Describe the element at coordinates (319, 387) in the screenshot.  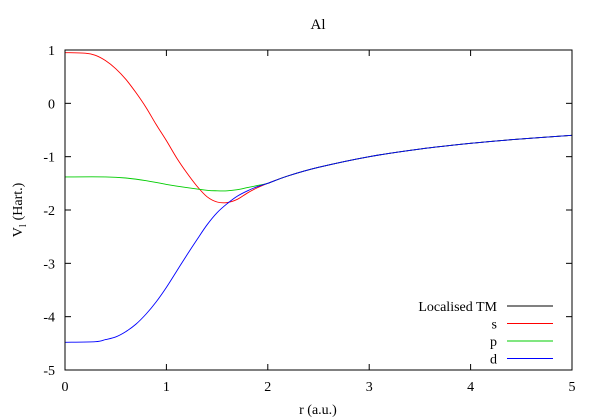
I see `x-tick-labels: 0 1 2 3 4 5` at that location.